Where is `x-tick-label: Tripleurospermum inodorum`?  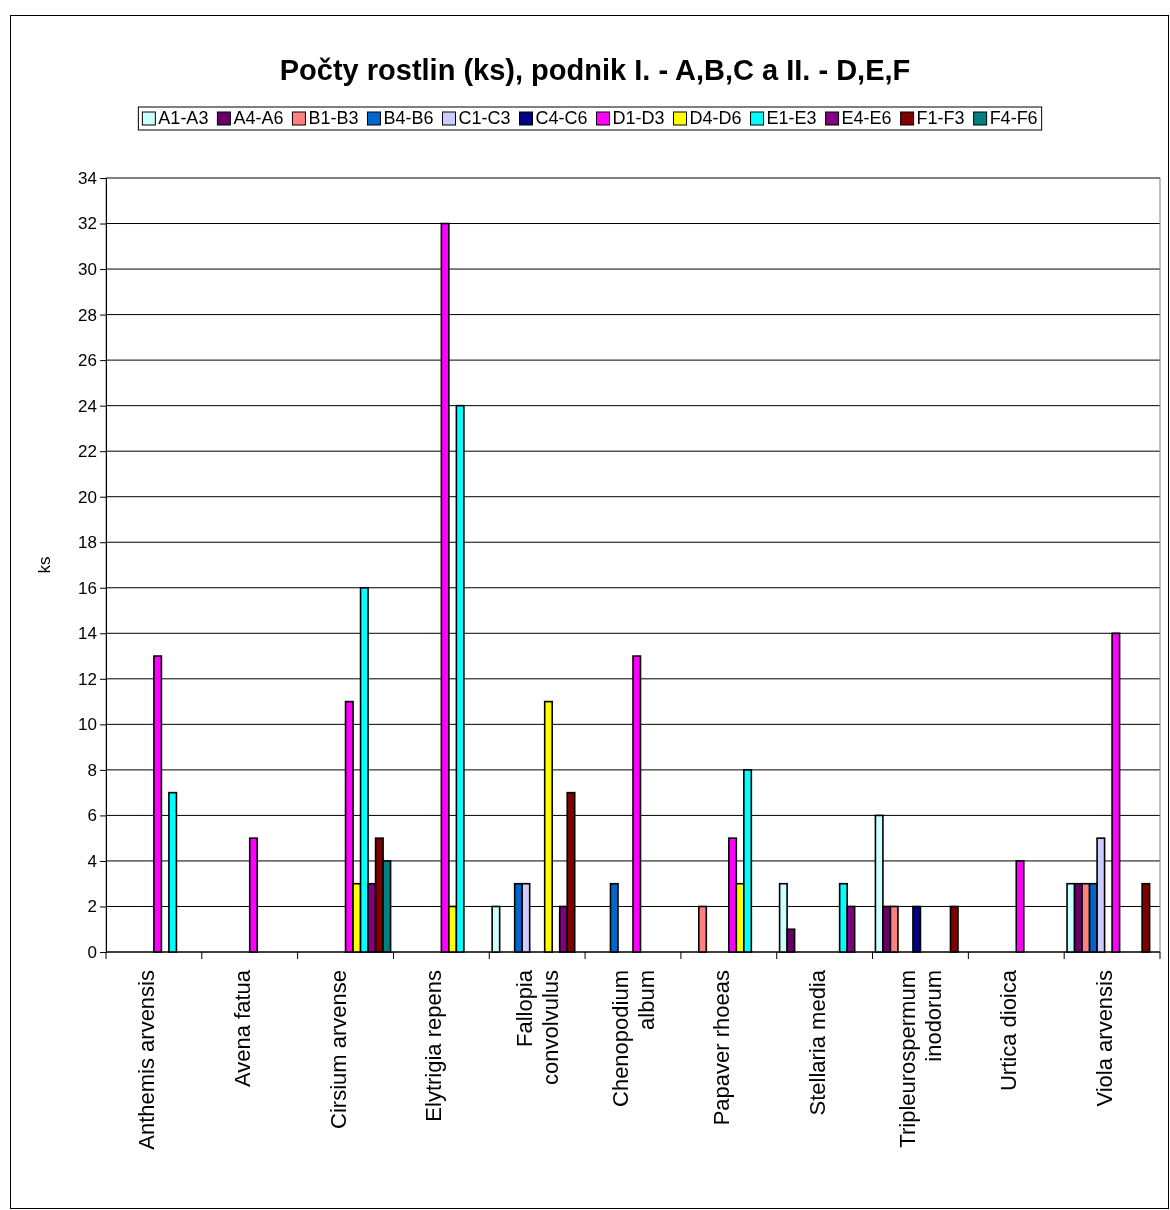 x-tick-label: Tripleurospermum inodorum is located at coordinates (921, 1059).